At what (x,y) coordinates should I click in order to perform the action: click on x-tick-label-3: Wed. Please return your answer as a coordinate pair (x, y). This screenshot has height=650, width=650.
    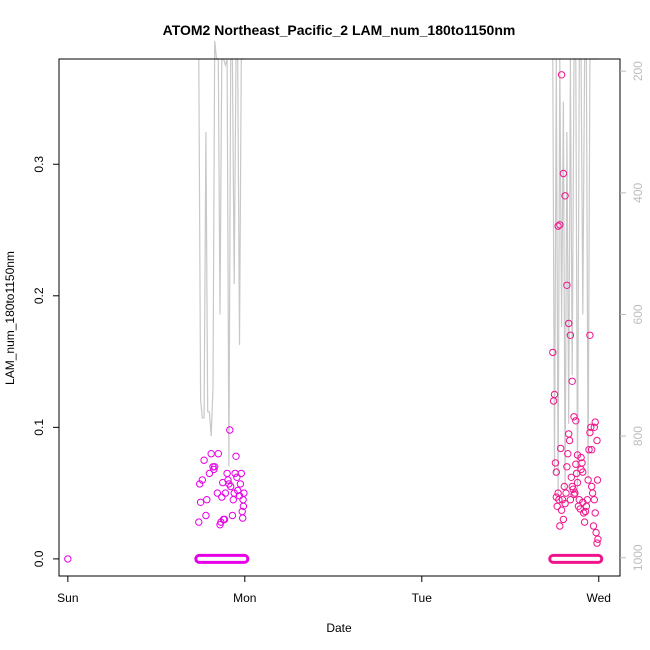
    Looking at the image, I should click on (599, 598).